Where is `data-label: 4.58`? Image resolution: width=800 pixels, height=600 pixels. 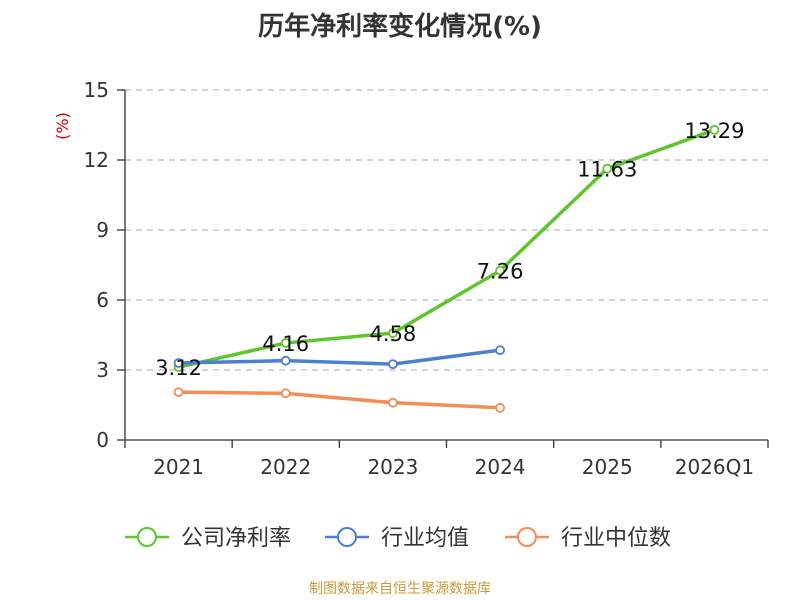
data-label: 4.58 is located at coordinates (393, 334).